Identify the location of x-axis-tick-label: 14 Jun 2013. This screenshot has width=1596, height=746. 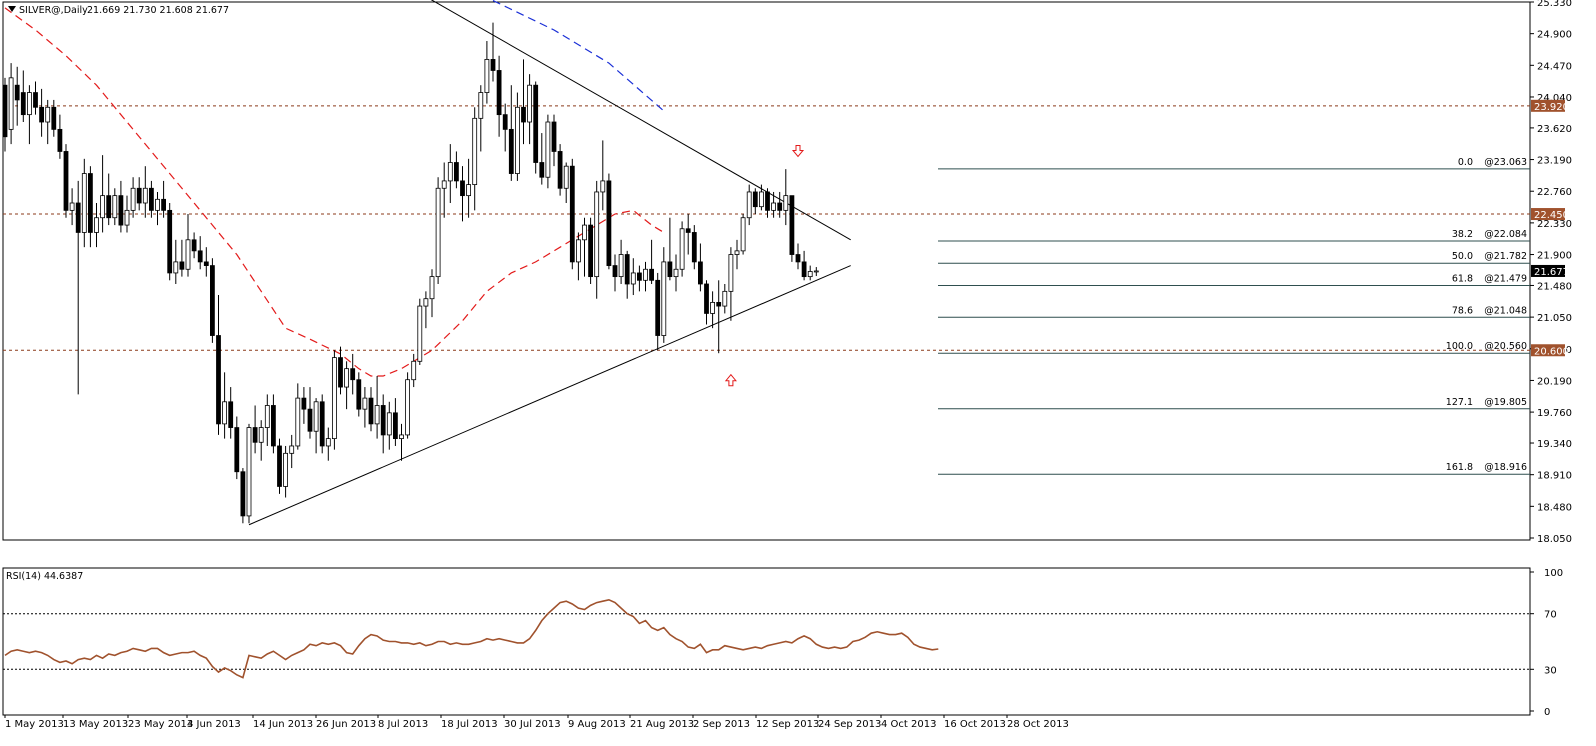
(283, 724).